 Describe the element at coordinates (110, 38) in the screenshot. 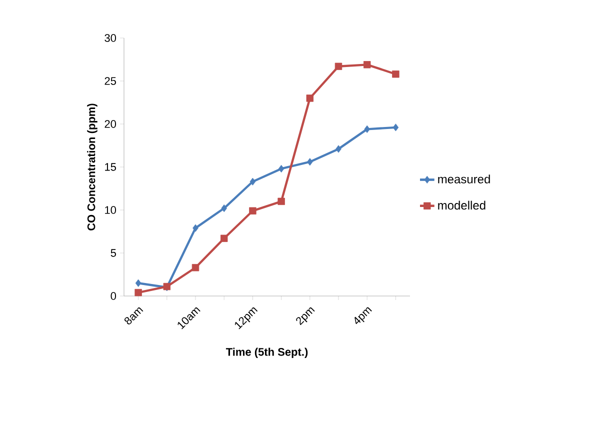

I see `y-tick-label: 30` at that location.